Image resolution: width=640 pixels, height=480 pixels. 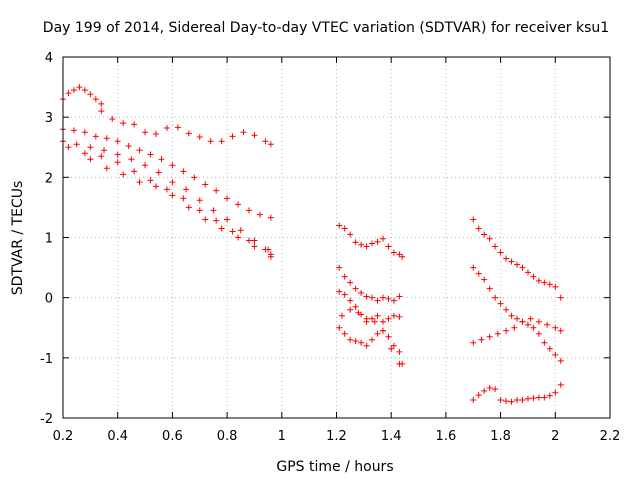 I want to click on y-tick-label: 2, so click(x=49, y=178).